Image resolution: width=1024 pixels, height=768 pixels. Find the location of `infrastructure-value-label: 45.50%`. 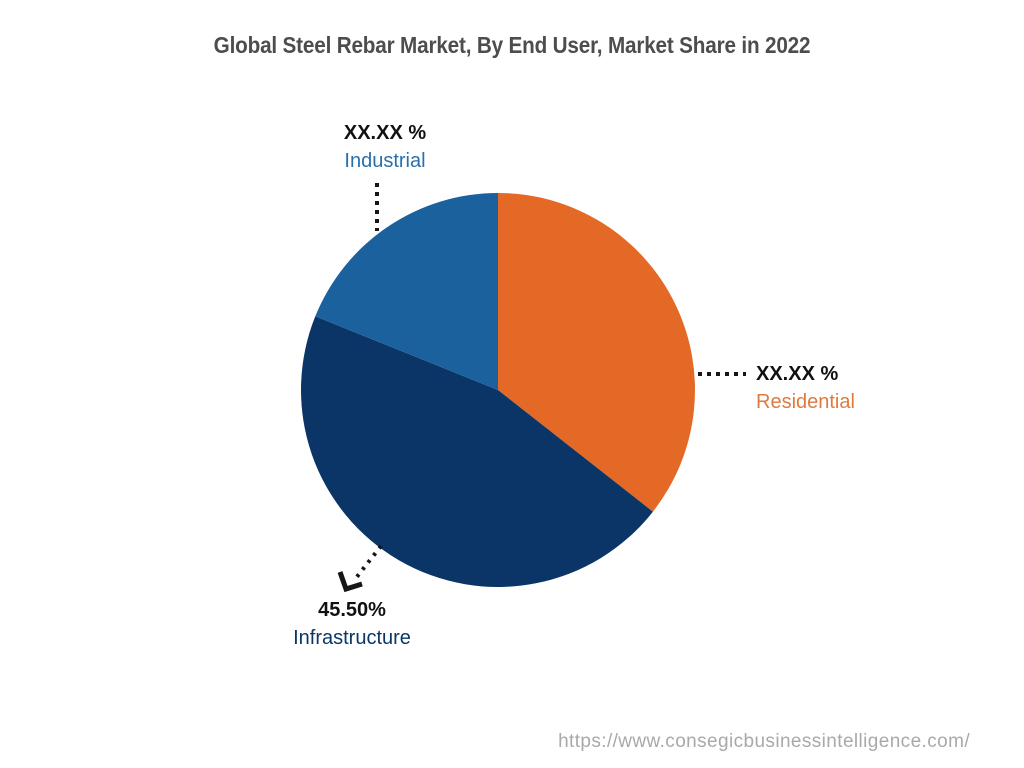

infrastructure-value-label: 45.50% is located at coordinates (352, 610).